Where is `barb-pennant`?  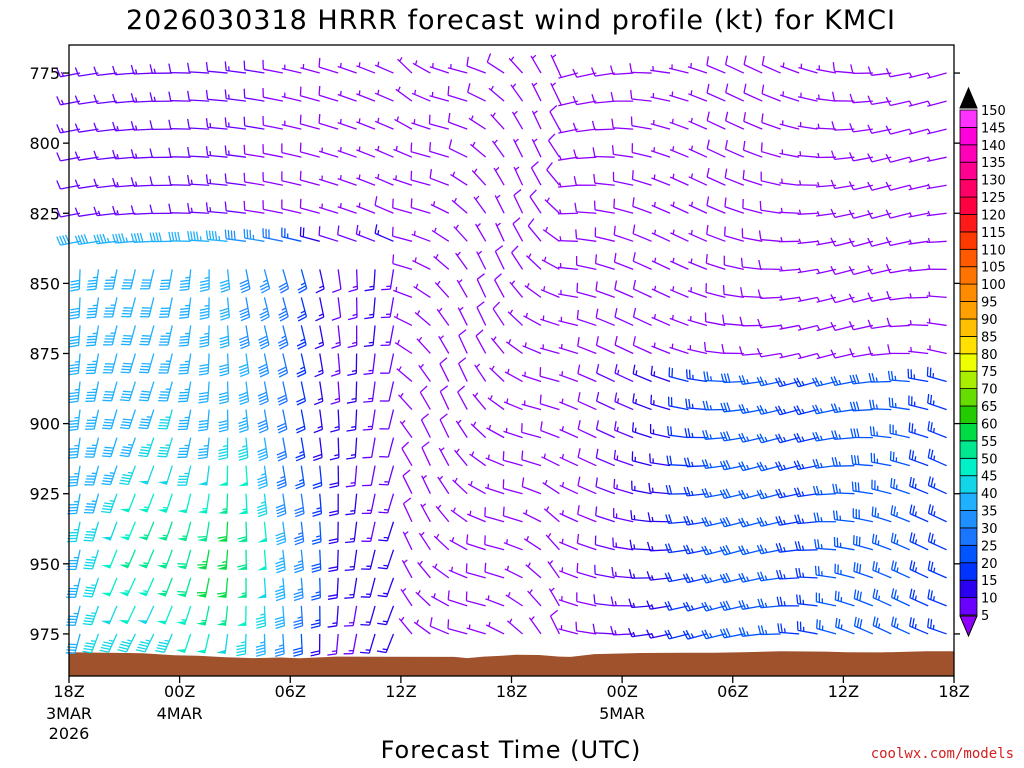 barb-pennant is located at coordinates (181, 567).